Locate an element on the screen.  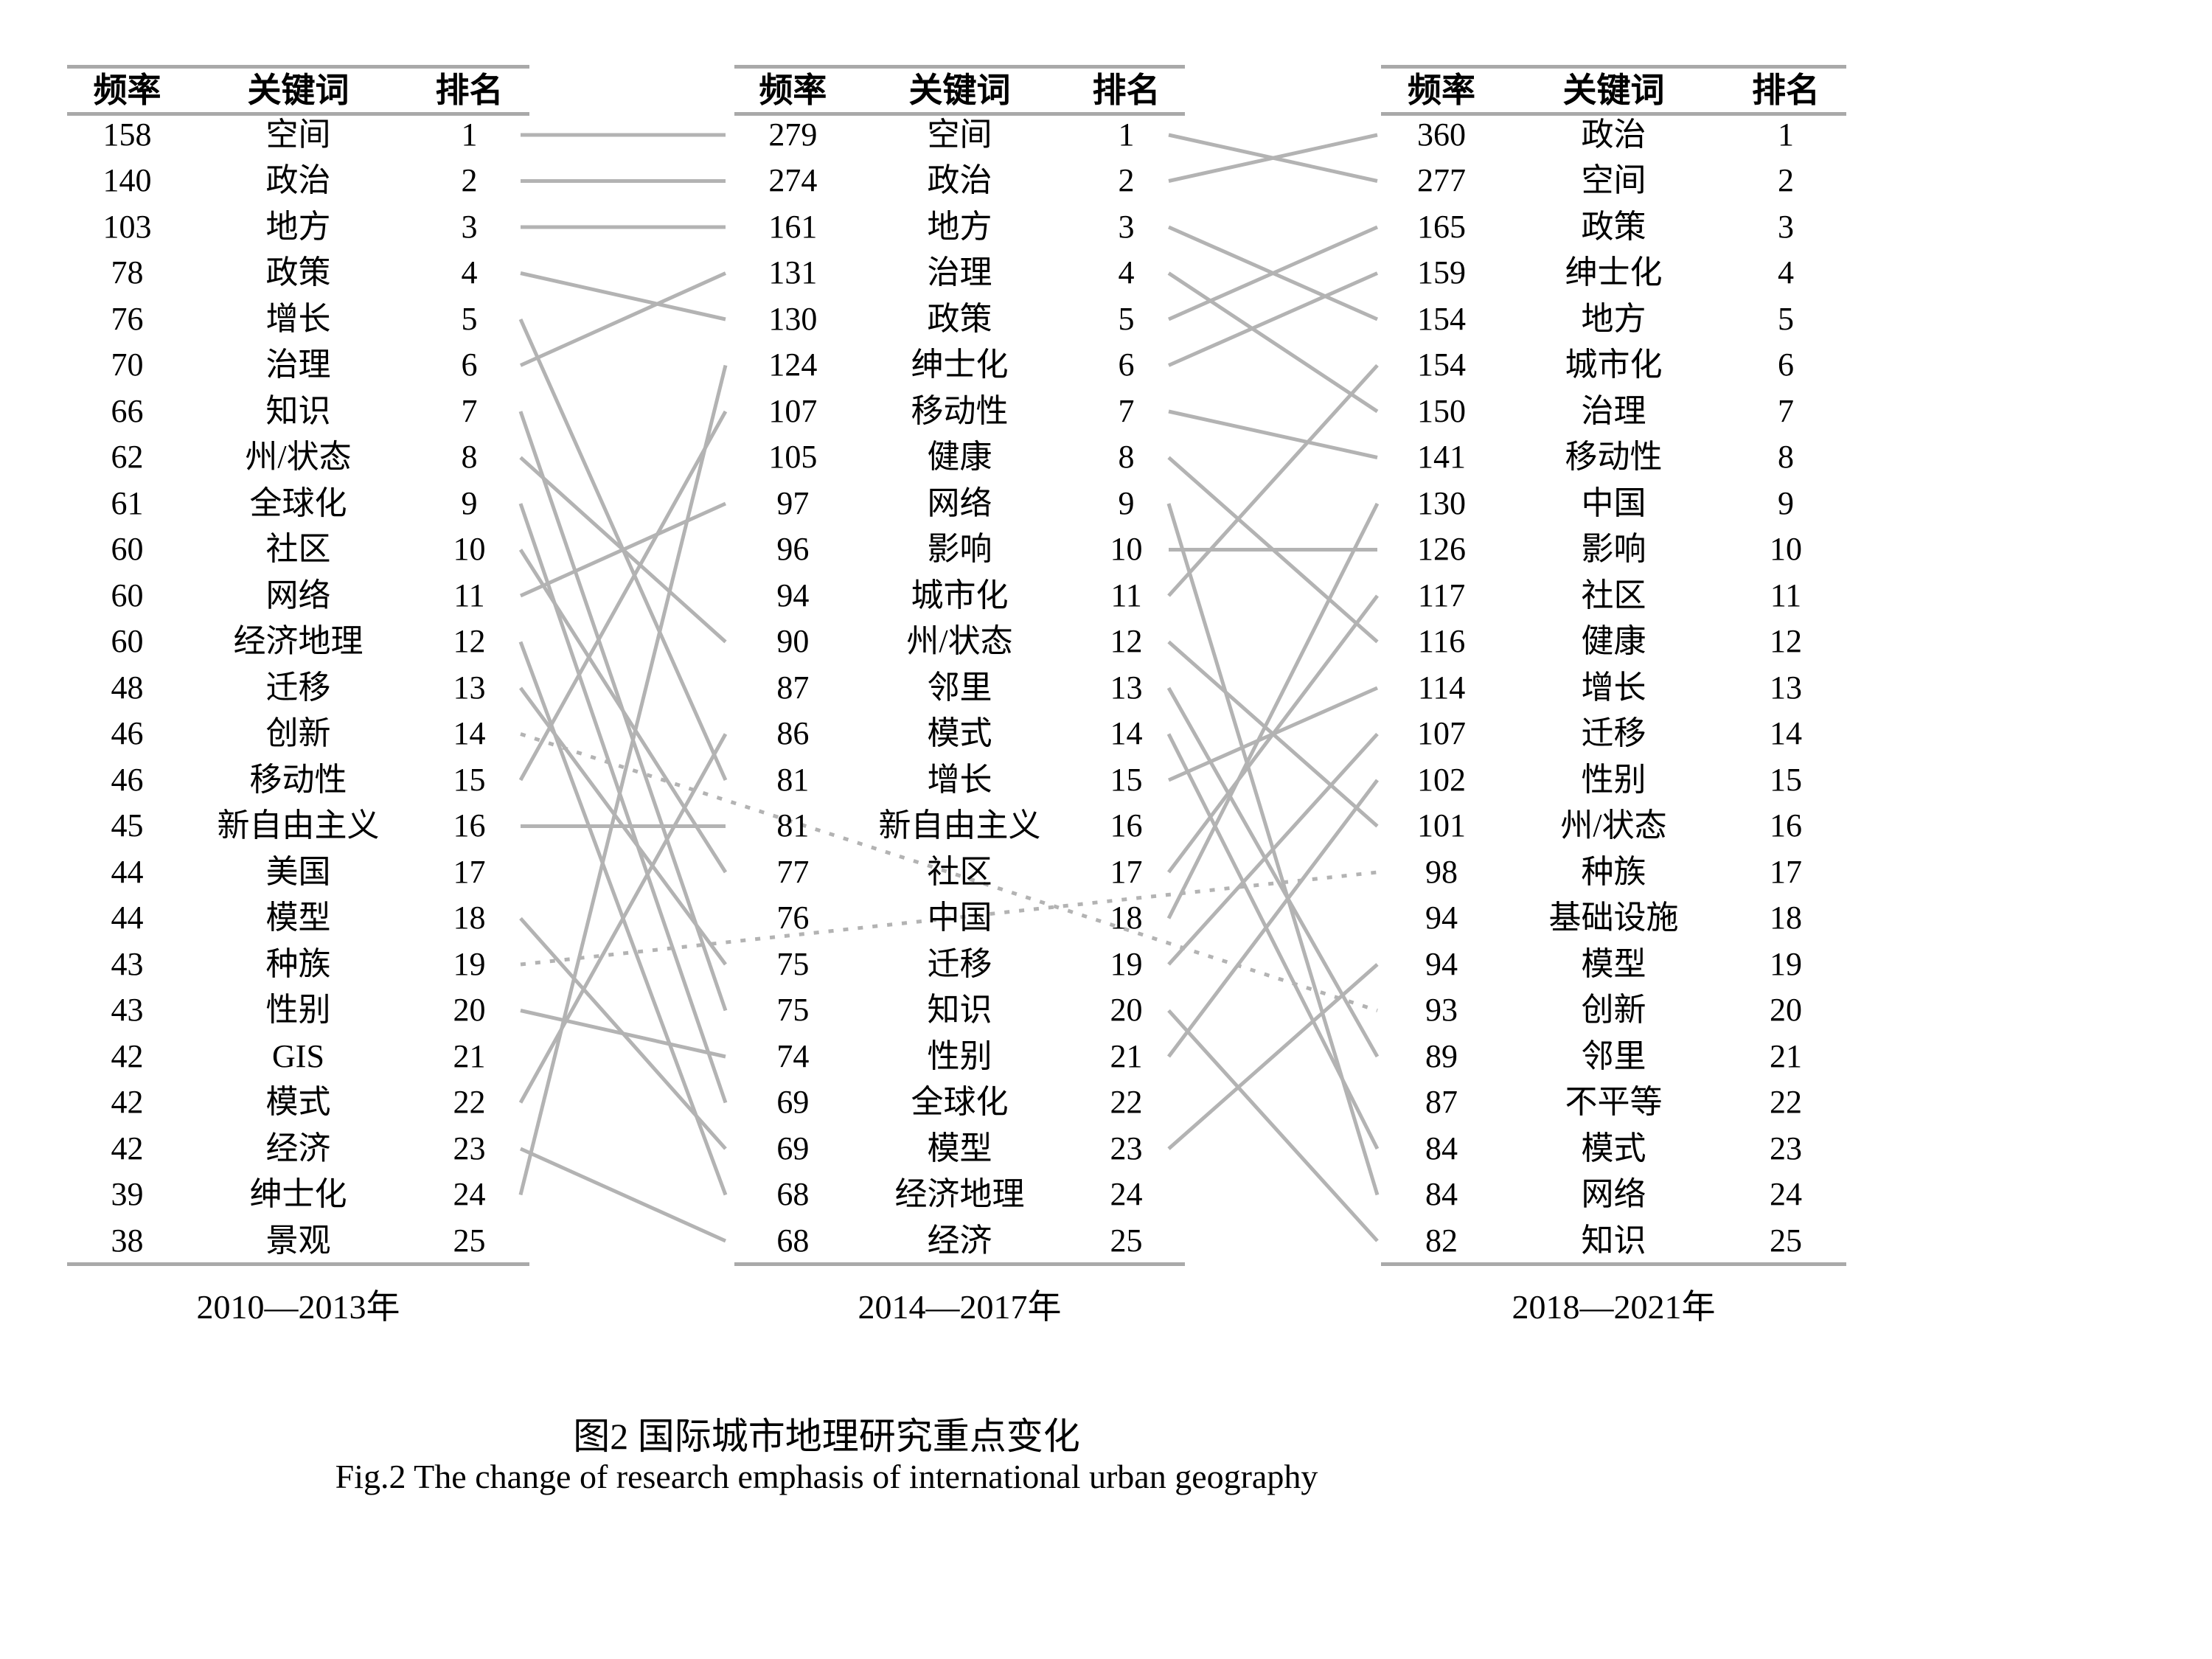
keyword-cell: 政策 is located at coordinates (959, 318).